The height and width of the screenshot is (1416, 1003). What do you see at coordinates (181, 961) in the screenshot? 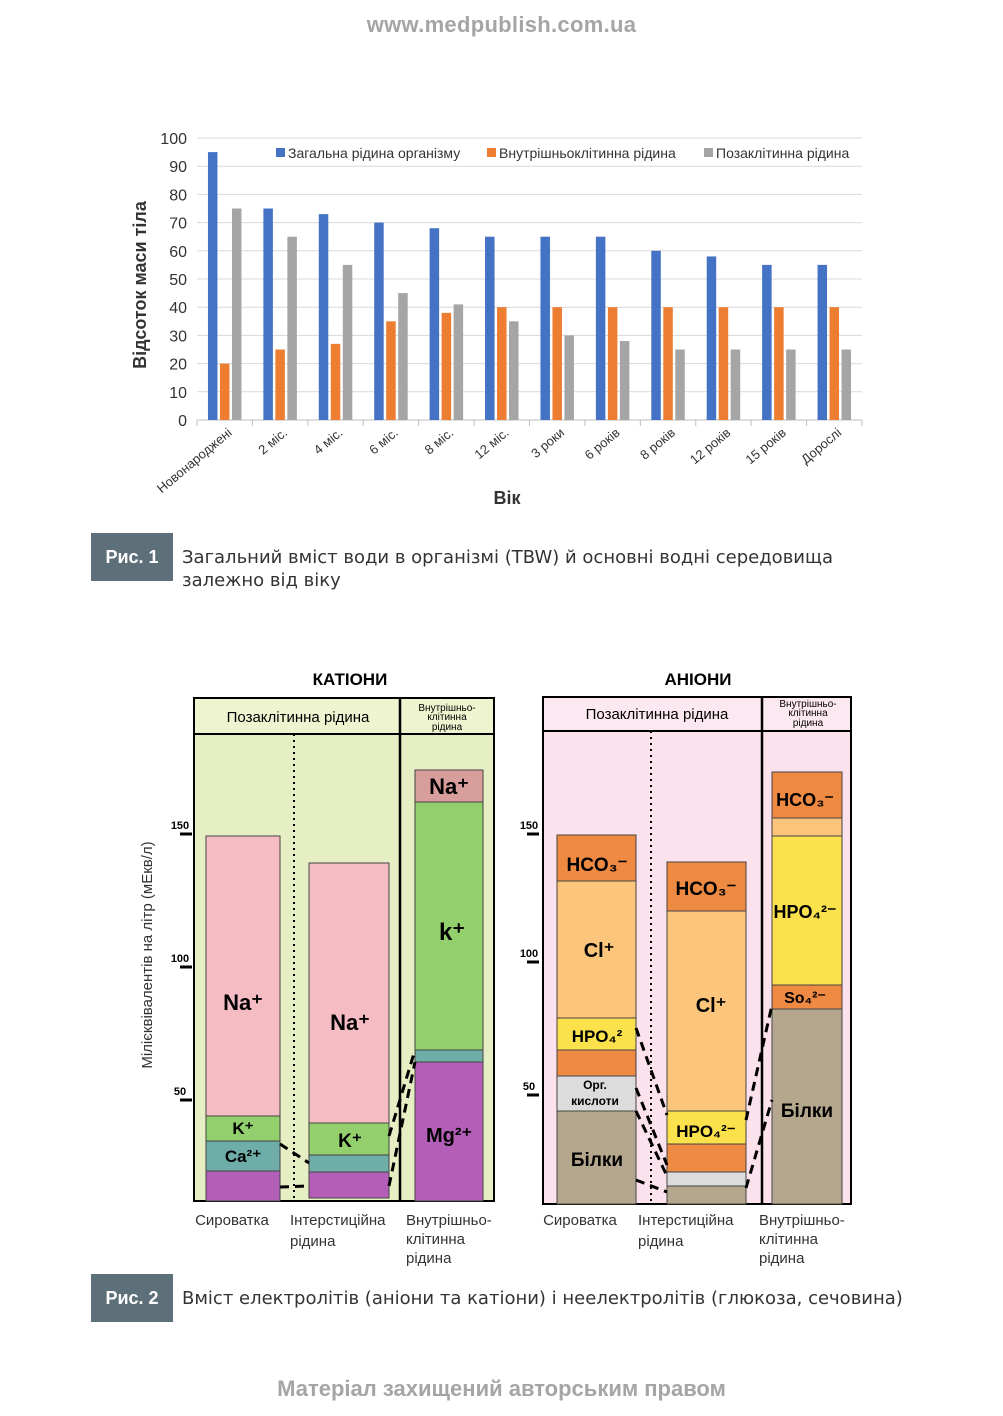
I see `cations-y-ticks: 150 100 50` at bounding box center [181, 961].